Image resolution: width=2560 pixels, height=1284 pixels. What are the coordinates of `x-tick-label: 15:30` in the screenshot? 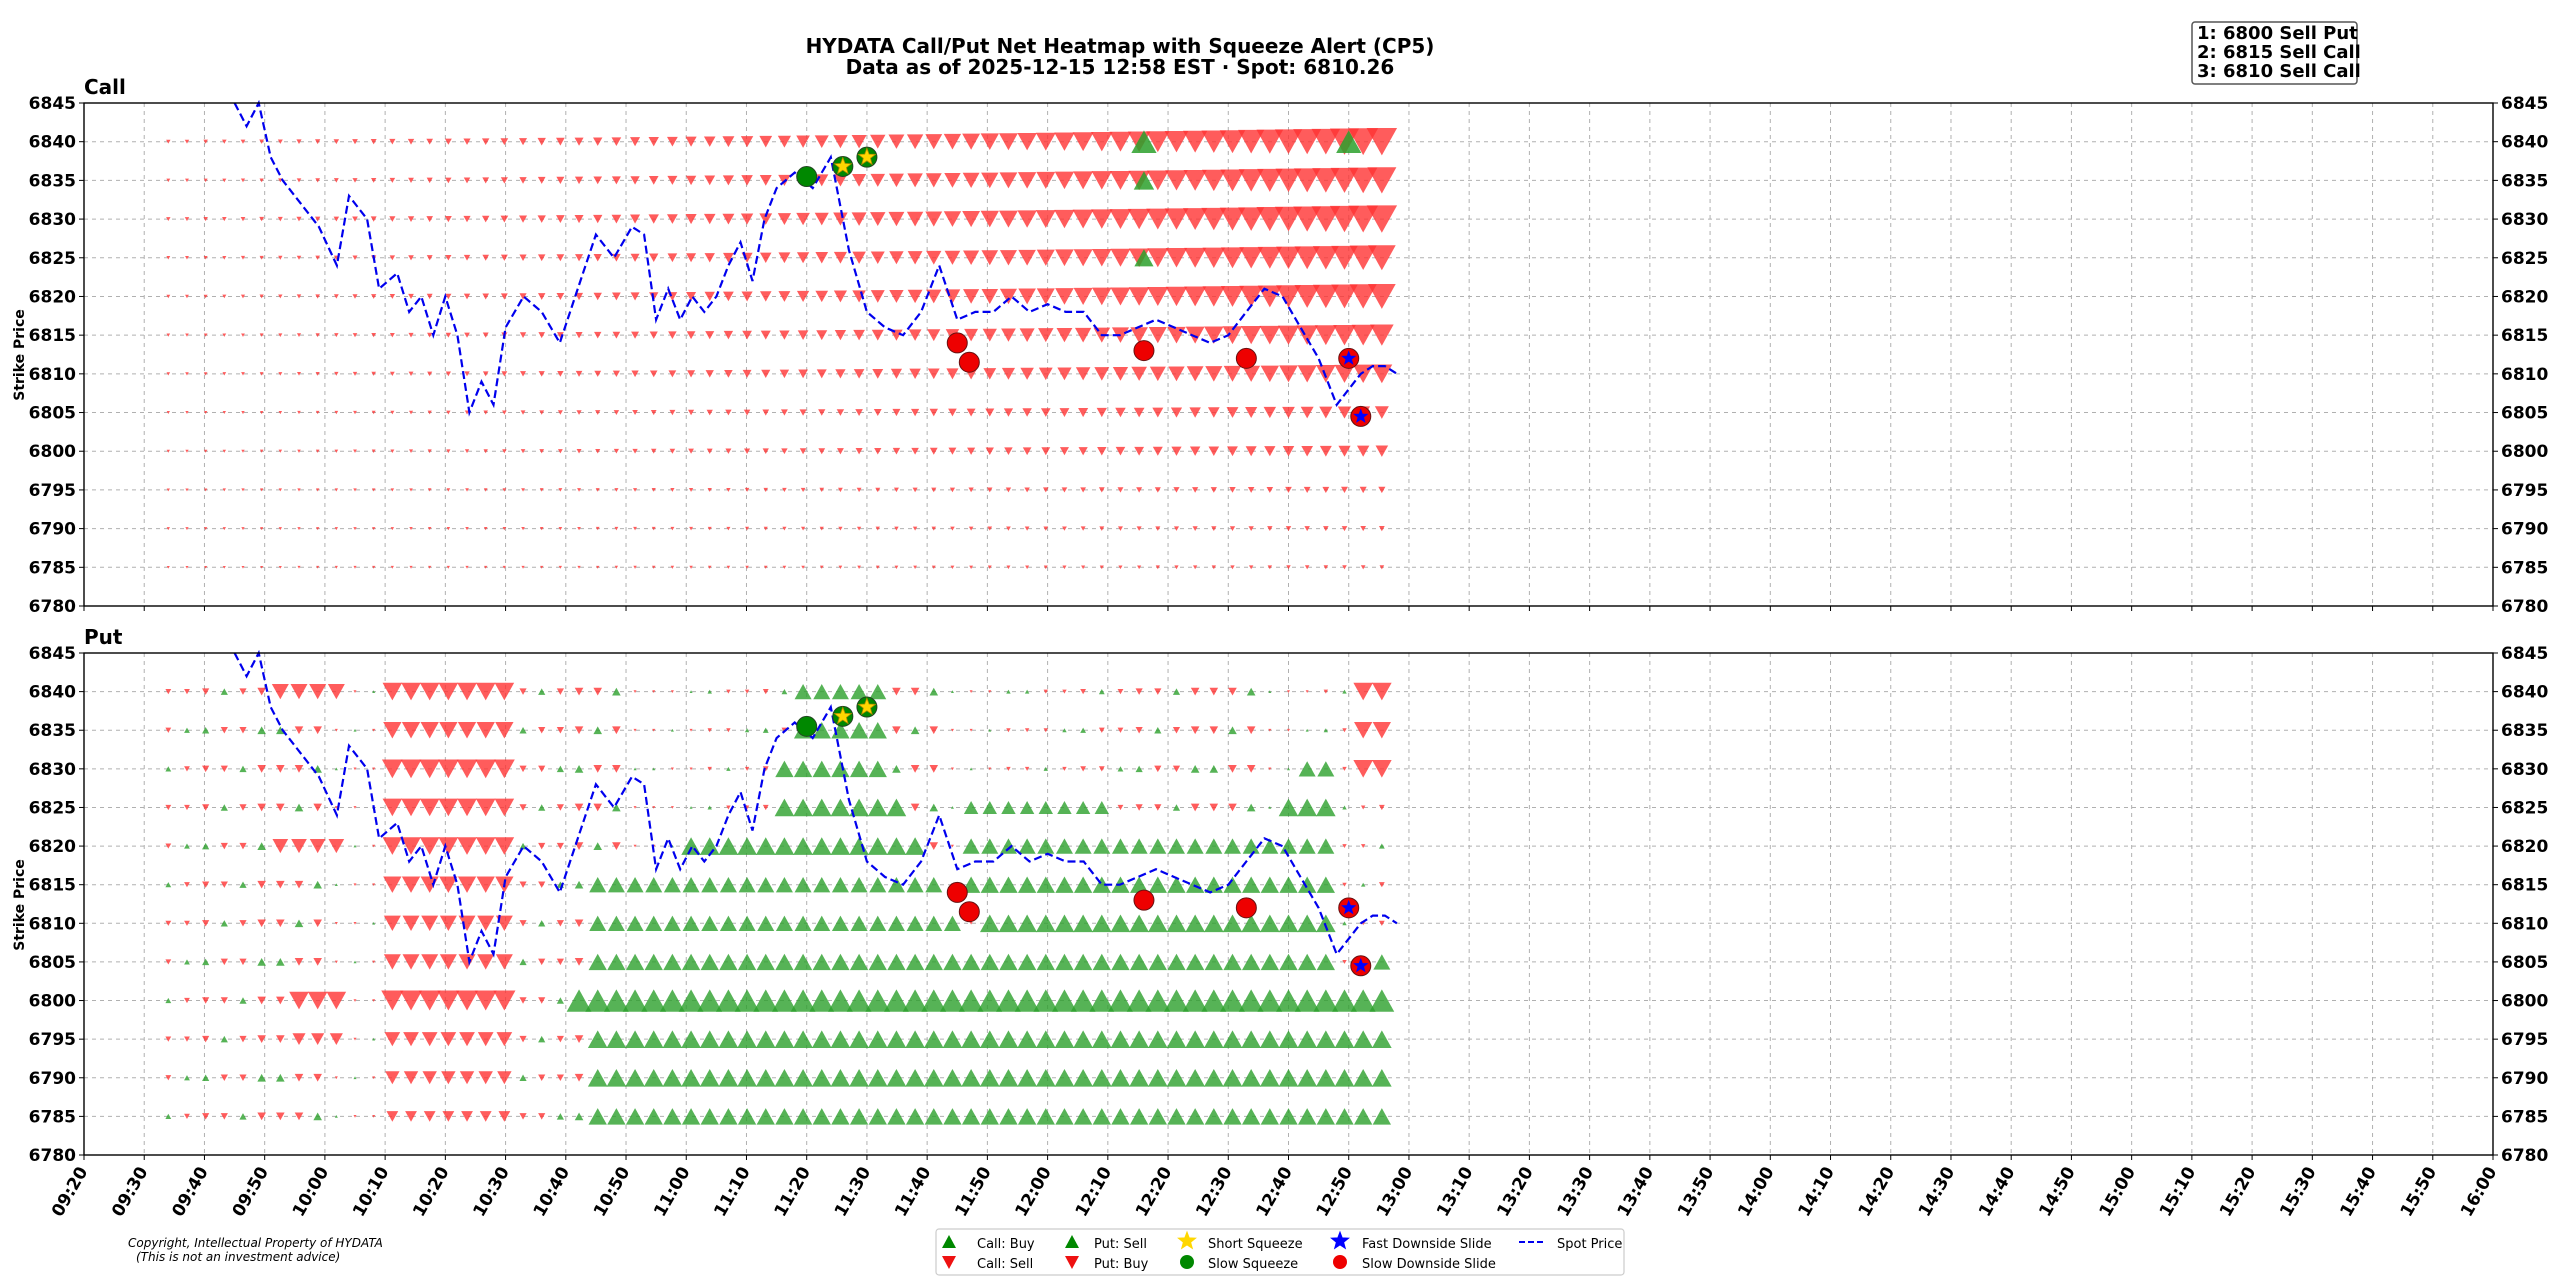 It's located at (2298, 1191).